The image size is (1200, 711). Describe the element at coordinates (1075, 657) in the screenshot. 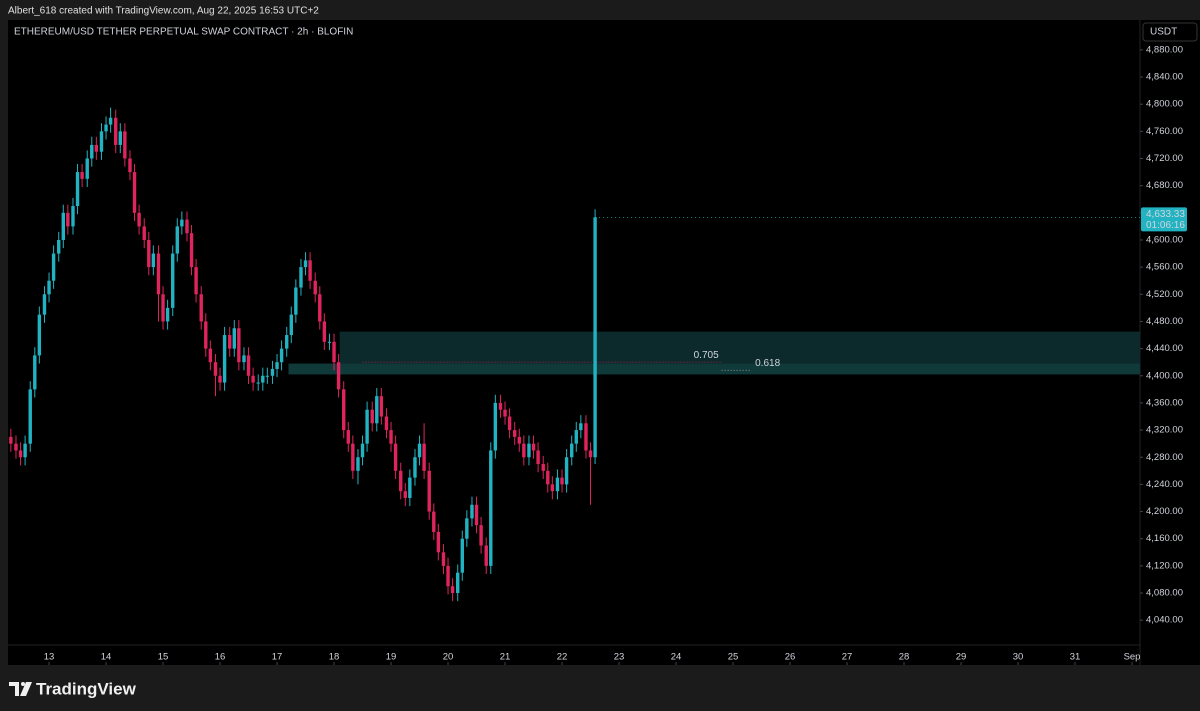

I see `x-tick-label: 31` at that location.